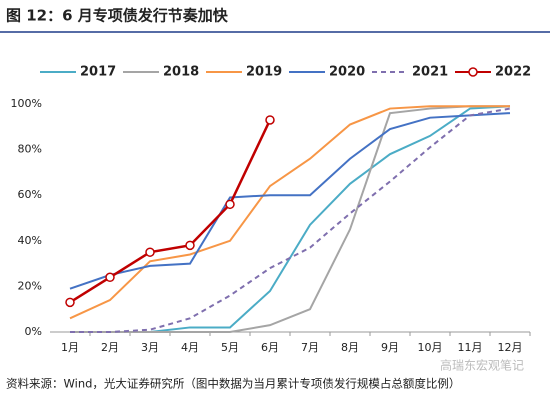 This screenshot has width=550, height=400. What do you see at coordinates (117, 16) in the screenshot?
I see `chart-title: 图 12：6 月专项债发行节奏加快` at bounding box center [117, 16].